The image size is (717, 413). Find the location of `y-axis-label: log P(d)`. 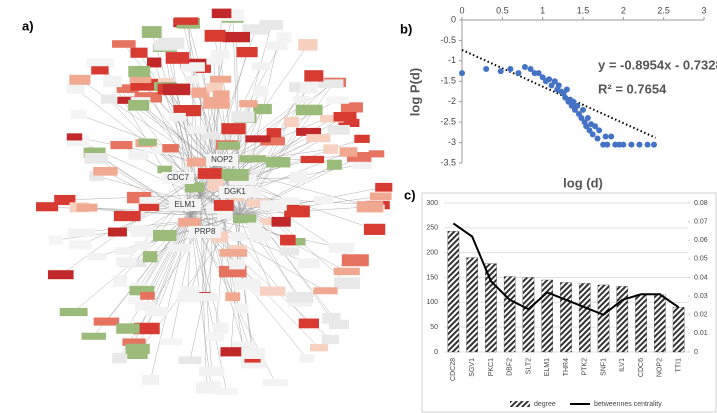

y-axis-label: log P(d) is located at coordinates (414, 92).